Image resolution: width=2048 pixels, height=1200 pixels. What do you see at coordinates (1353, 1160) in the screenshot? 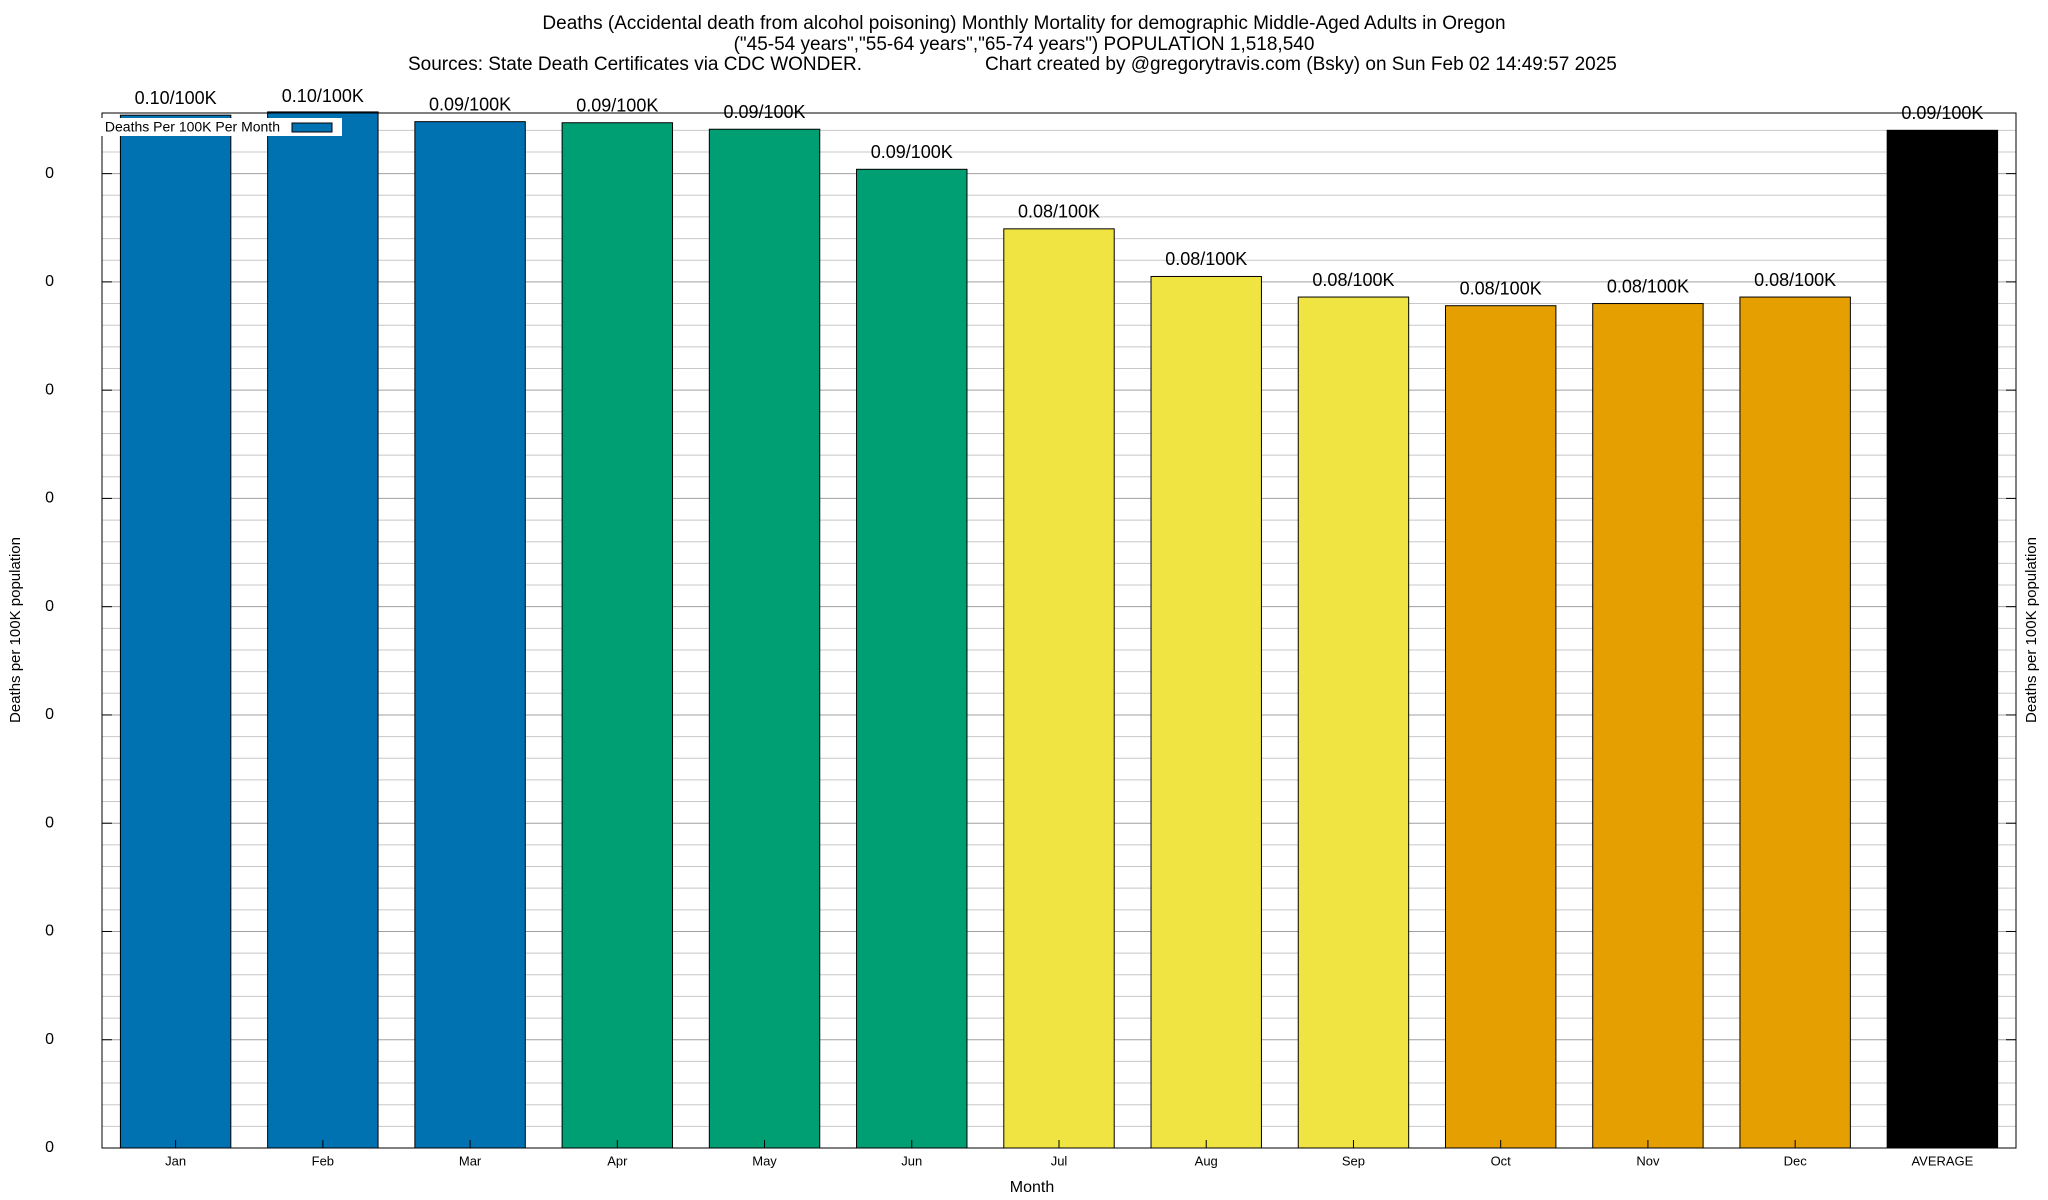
I see `x-tick-label: Sep` at bounding box center [1353, 1160].